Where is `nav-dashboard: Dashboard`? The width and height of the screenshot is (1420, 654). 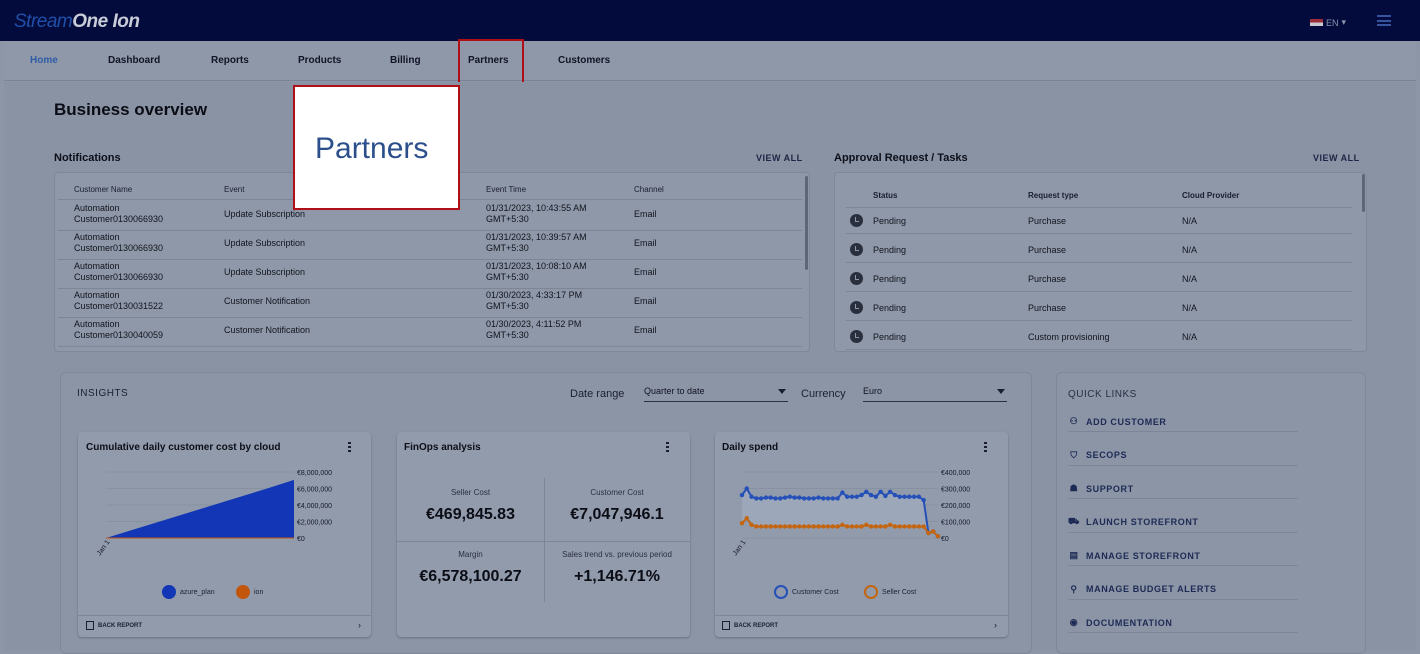
nav-dashboard: Dashboard is located at coordinates (134, 60).